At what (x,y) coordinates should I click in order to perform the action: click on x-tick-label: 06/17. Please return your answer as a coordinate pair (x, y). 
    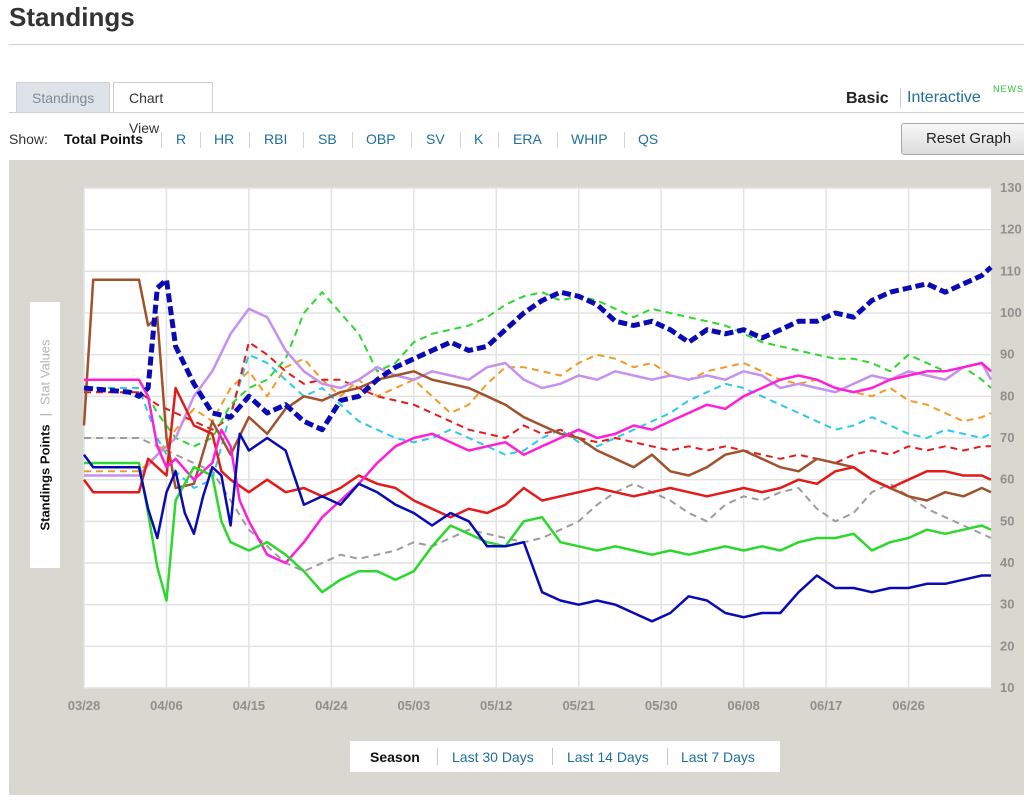
    Looking at the image, I should click on (826, 705).